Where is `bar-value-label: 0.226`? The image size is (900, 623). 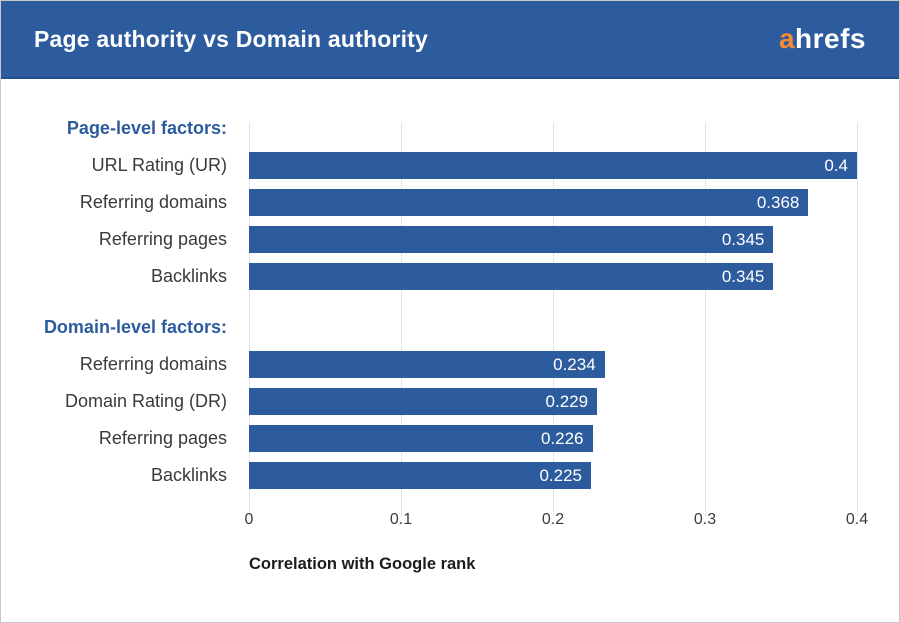
bar-value-label: 0.226 is located at coordinates (562, 438).